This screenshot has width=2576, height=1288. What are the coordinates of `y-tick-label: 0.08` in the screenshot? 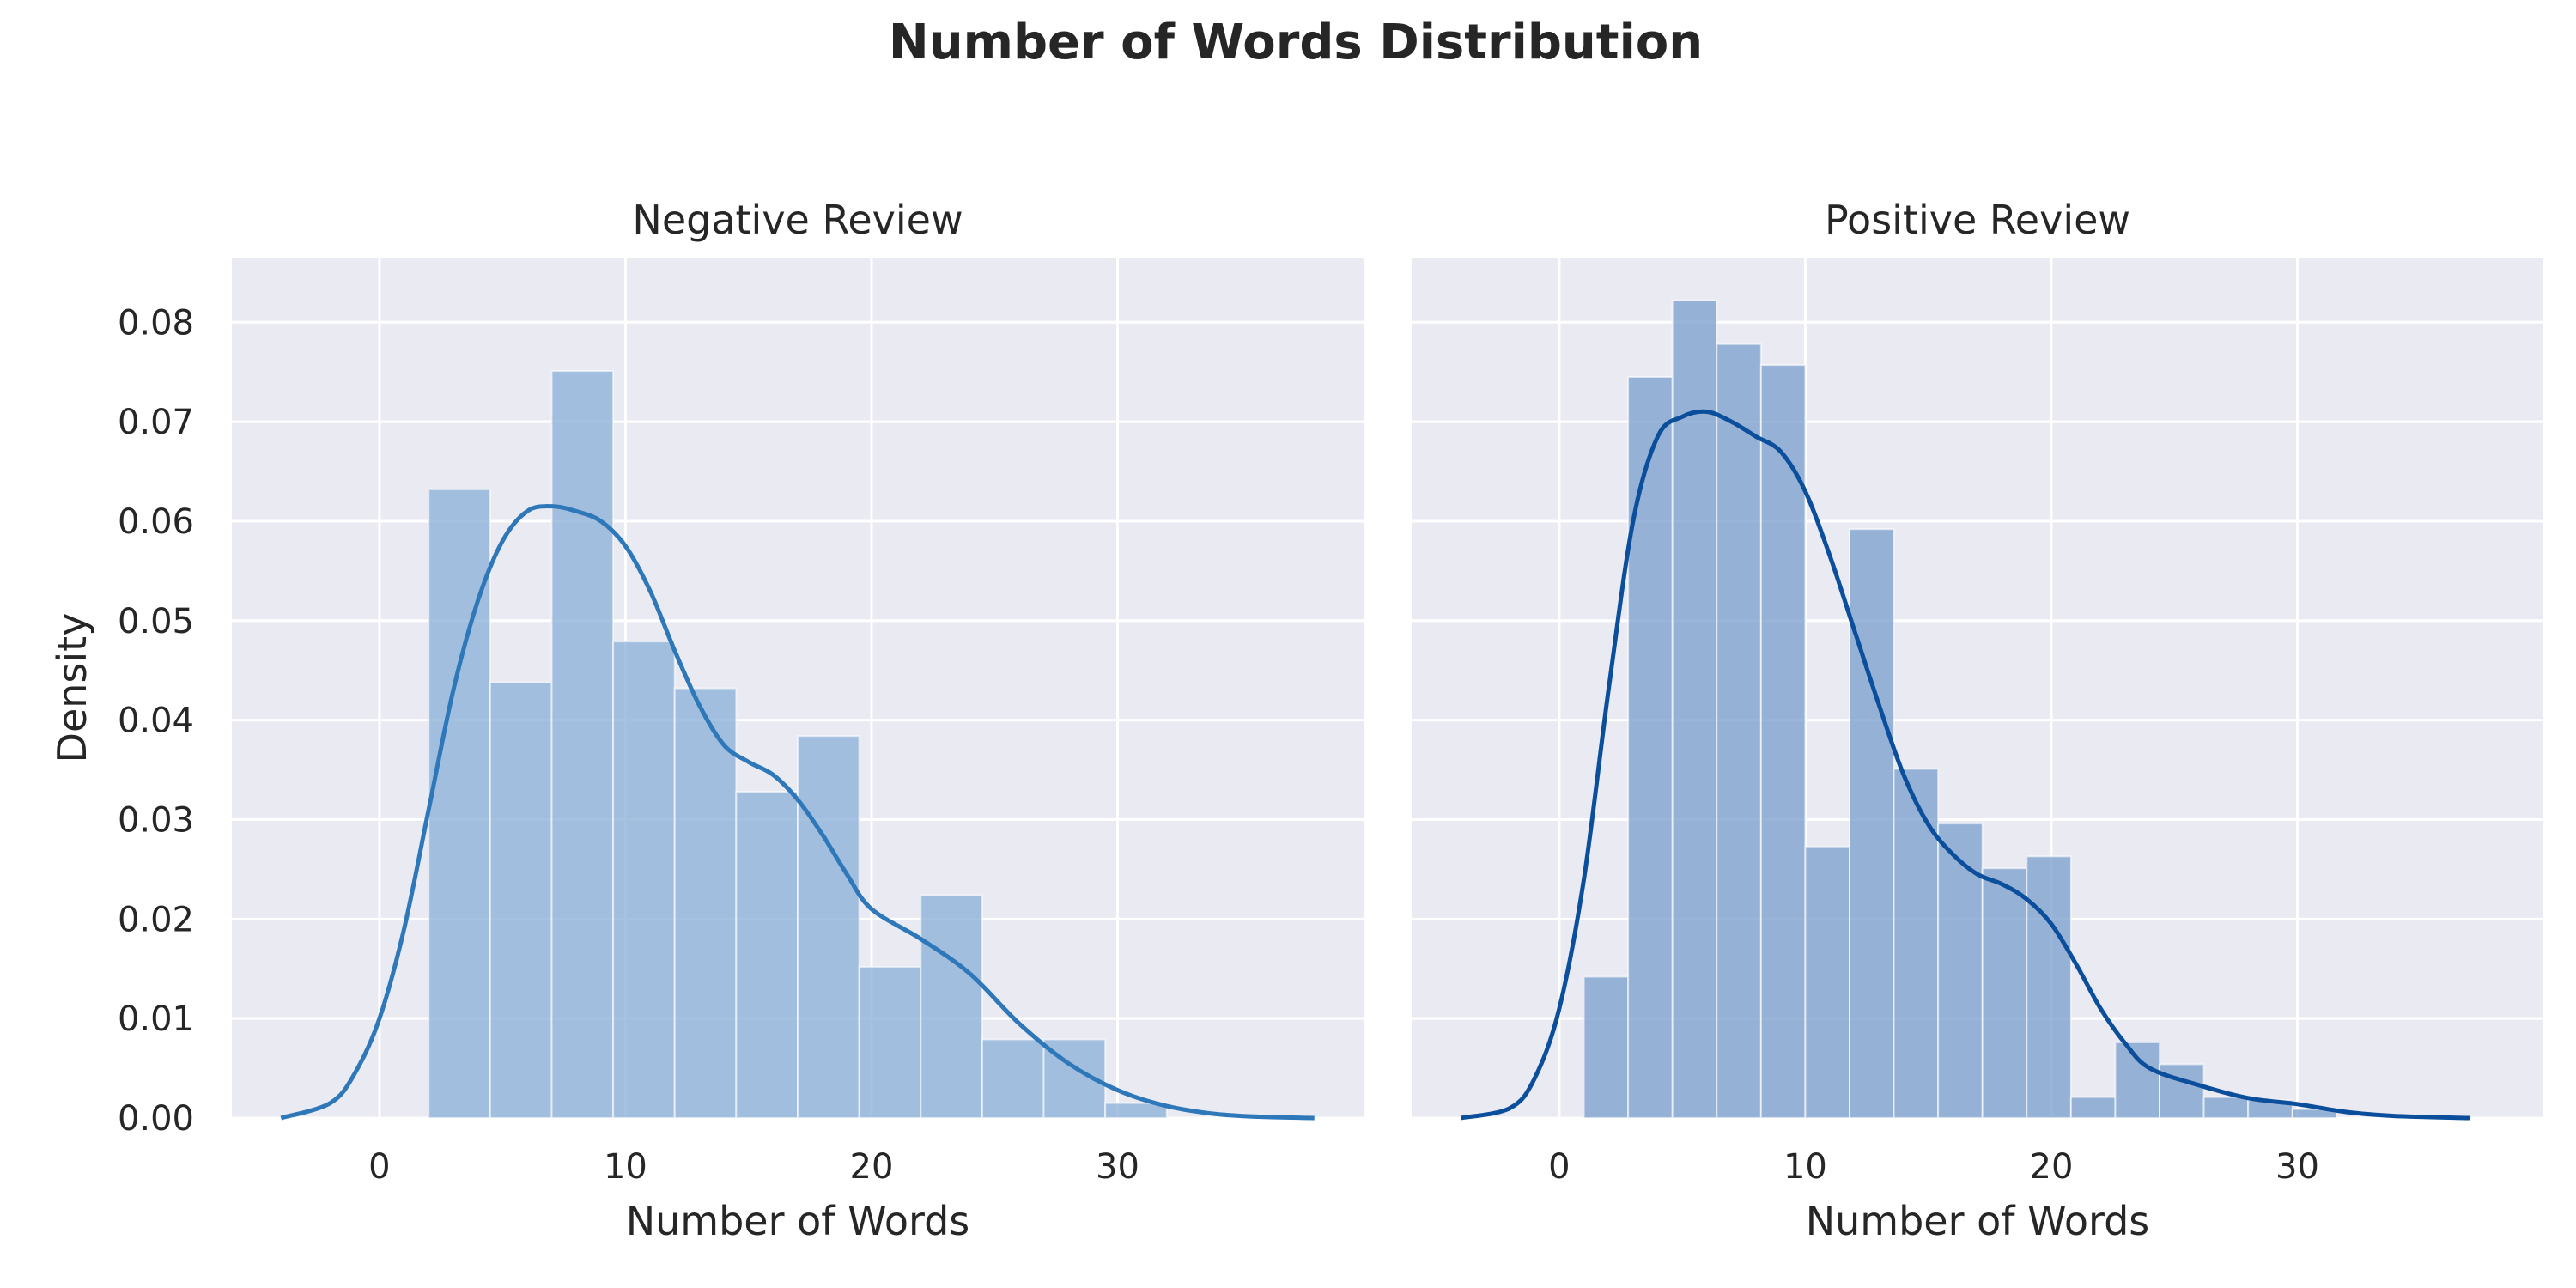 It's located at (156, 323).